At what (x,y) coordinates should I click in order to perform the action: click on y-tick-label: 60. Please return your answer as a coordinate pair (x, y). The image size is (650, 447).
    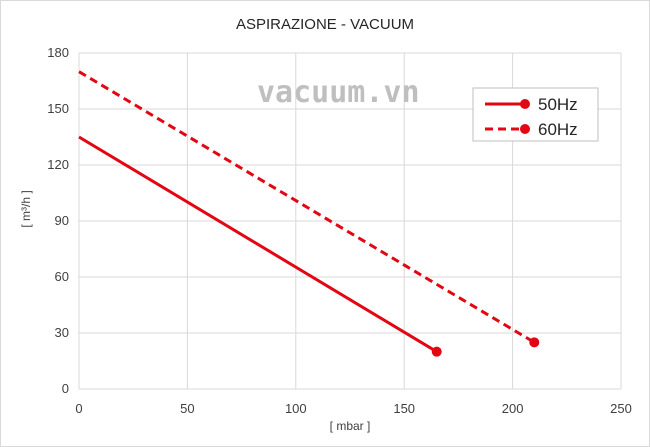
    Looking at the image, I should click on (62, 276).